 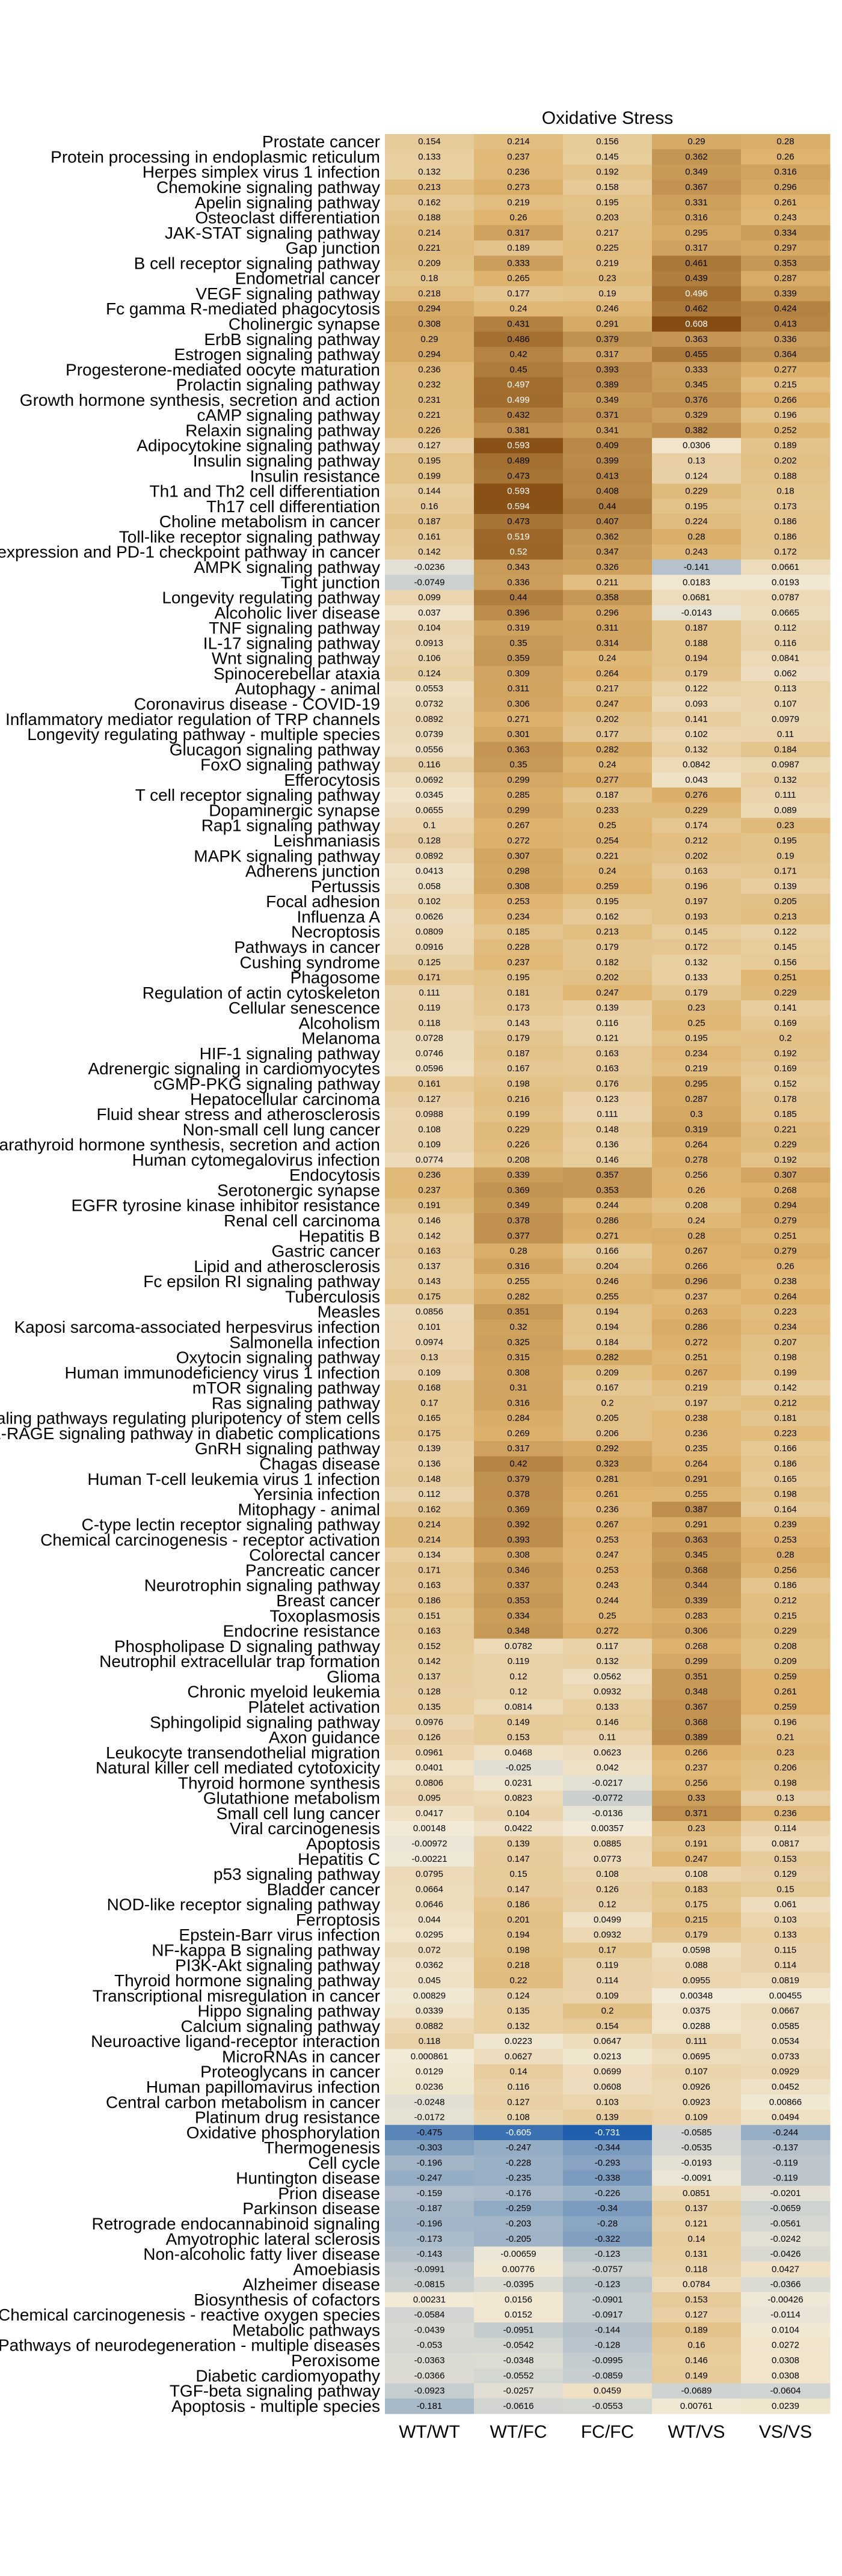 What do you see at coordinates (275, 2391) in the screenshot?
I see `row-label: TGF-beta signaling pathway` at bounding box center [275, 2391].